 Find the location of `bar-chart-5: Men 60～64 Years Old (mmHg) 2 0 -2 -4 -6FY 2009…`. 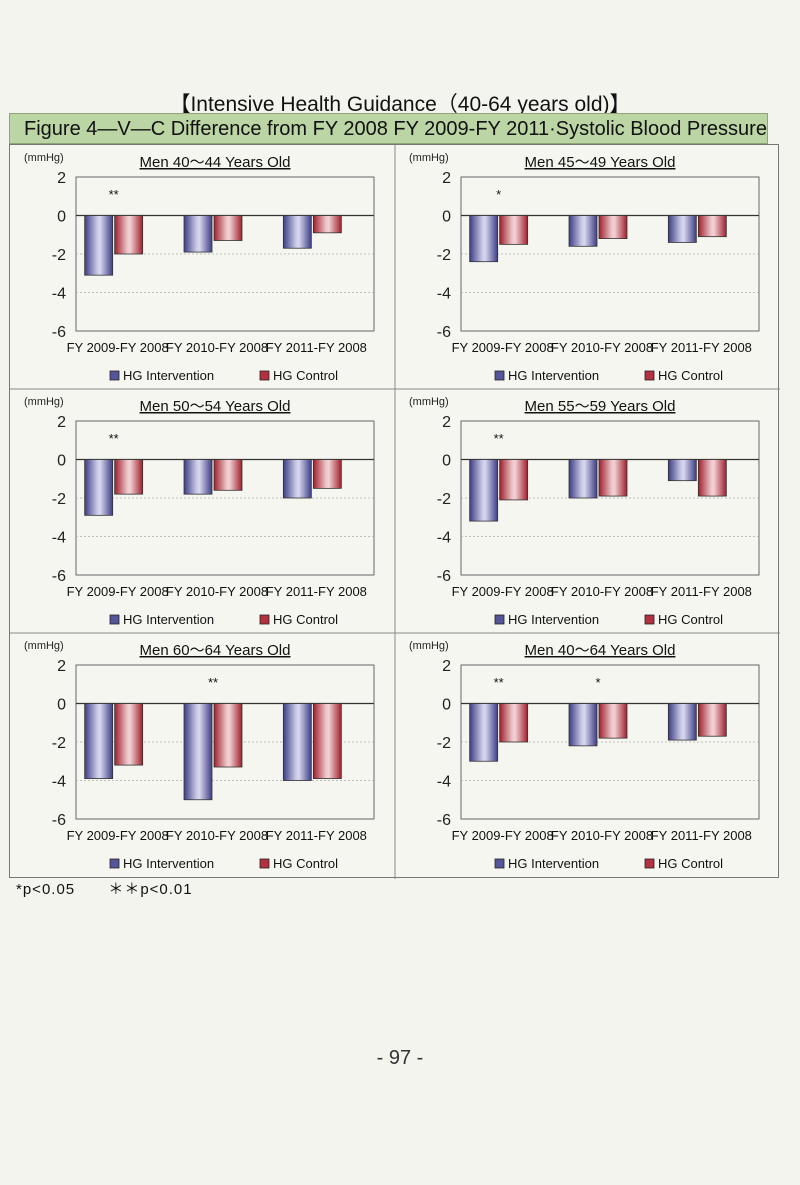

bar-chart-5: Men 60～64 Years Old (mmHg) 2 0 -2 -4 -6FY 2009… is located at coordinates (199, 755).